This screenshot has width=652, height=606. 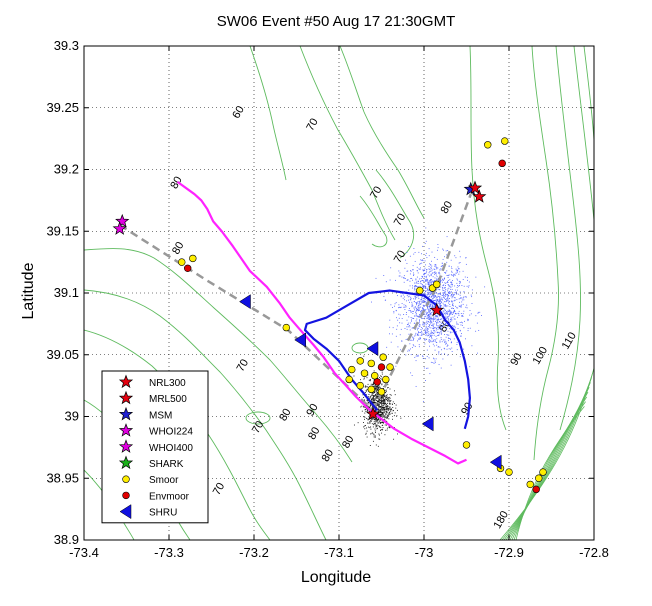 I want to click on legend-mrl500-symbol, so click(x=126, y=397).